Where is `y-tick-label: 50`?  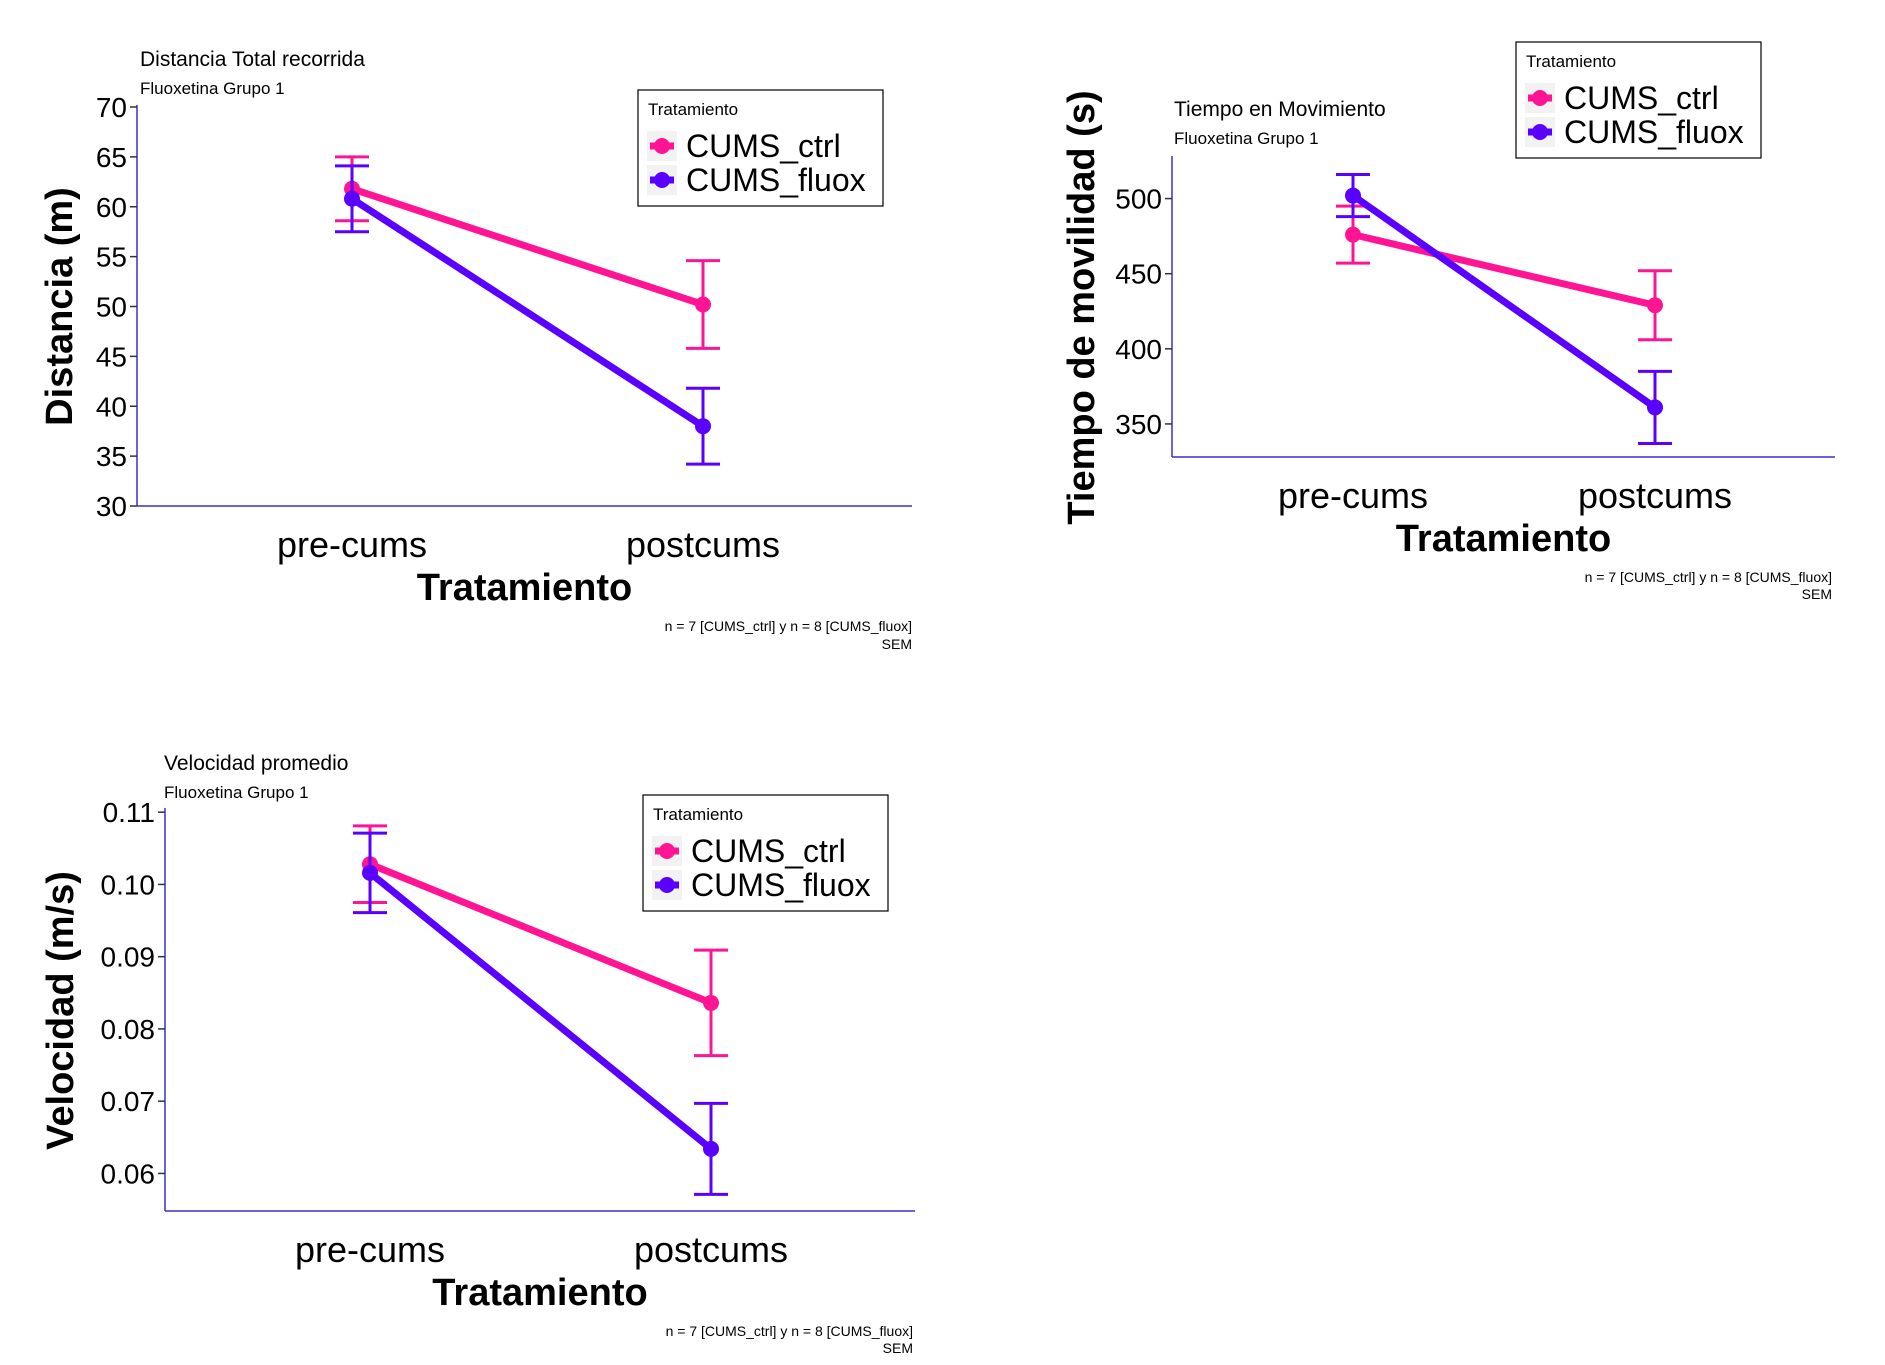
y-tick-label: 50 is located at coordinates (111, 307).